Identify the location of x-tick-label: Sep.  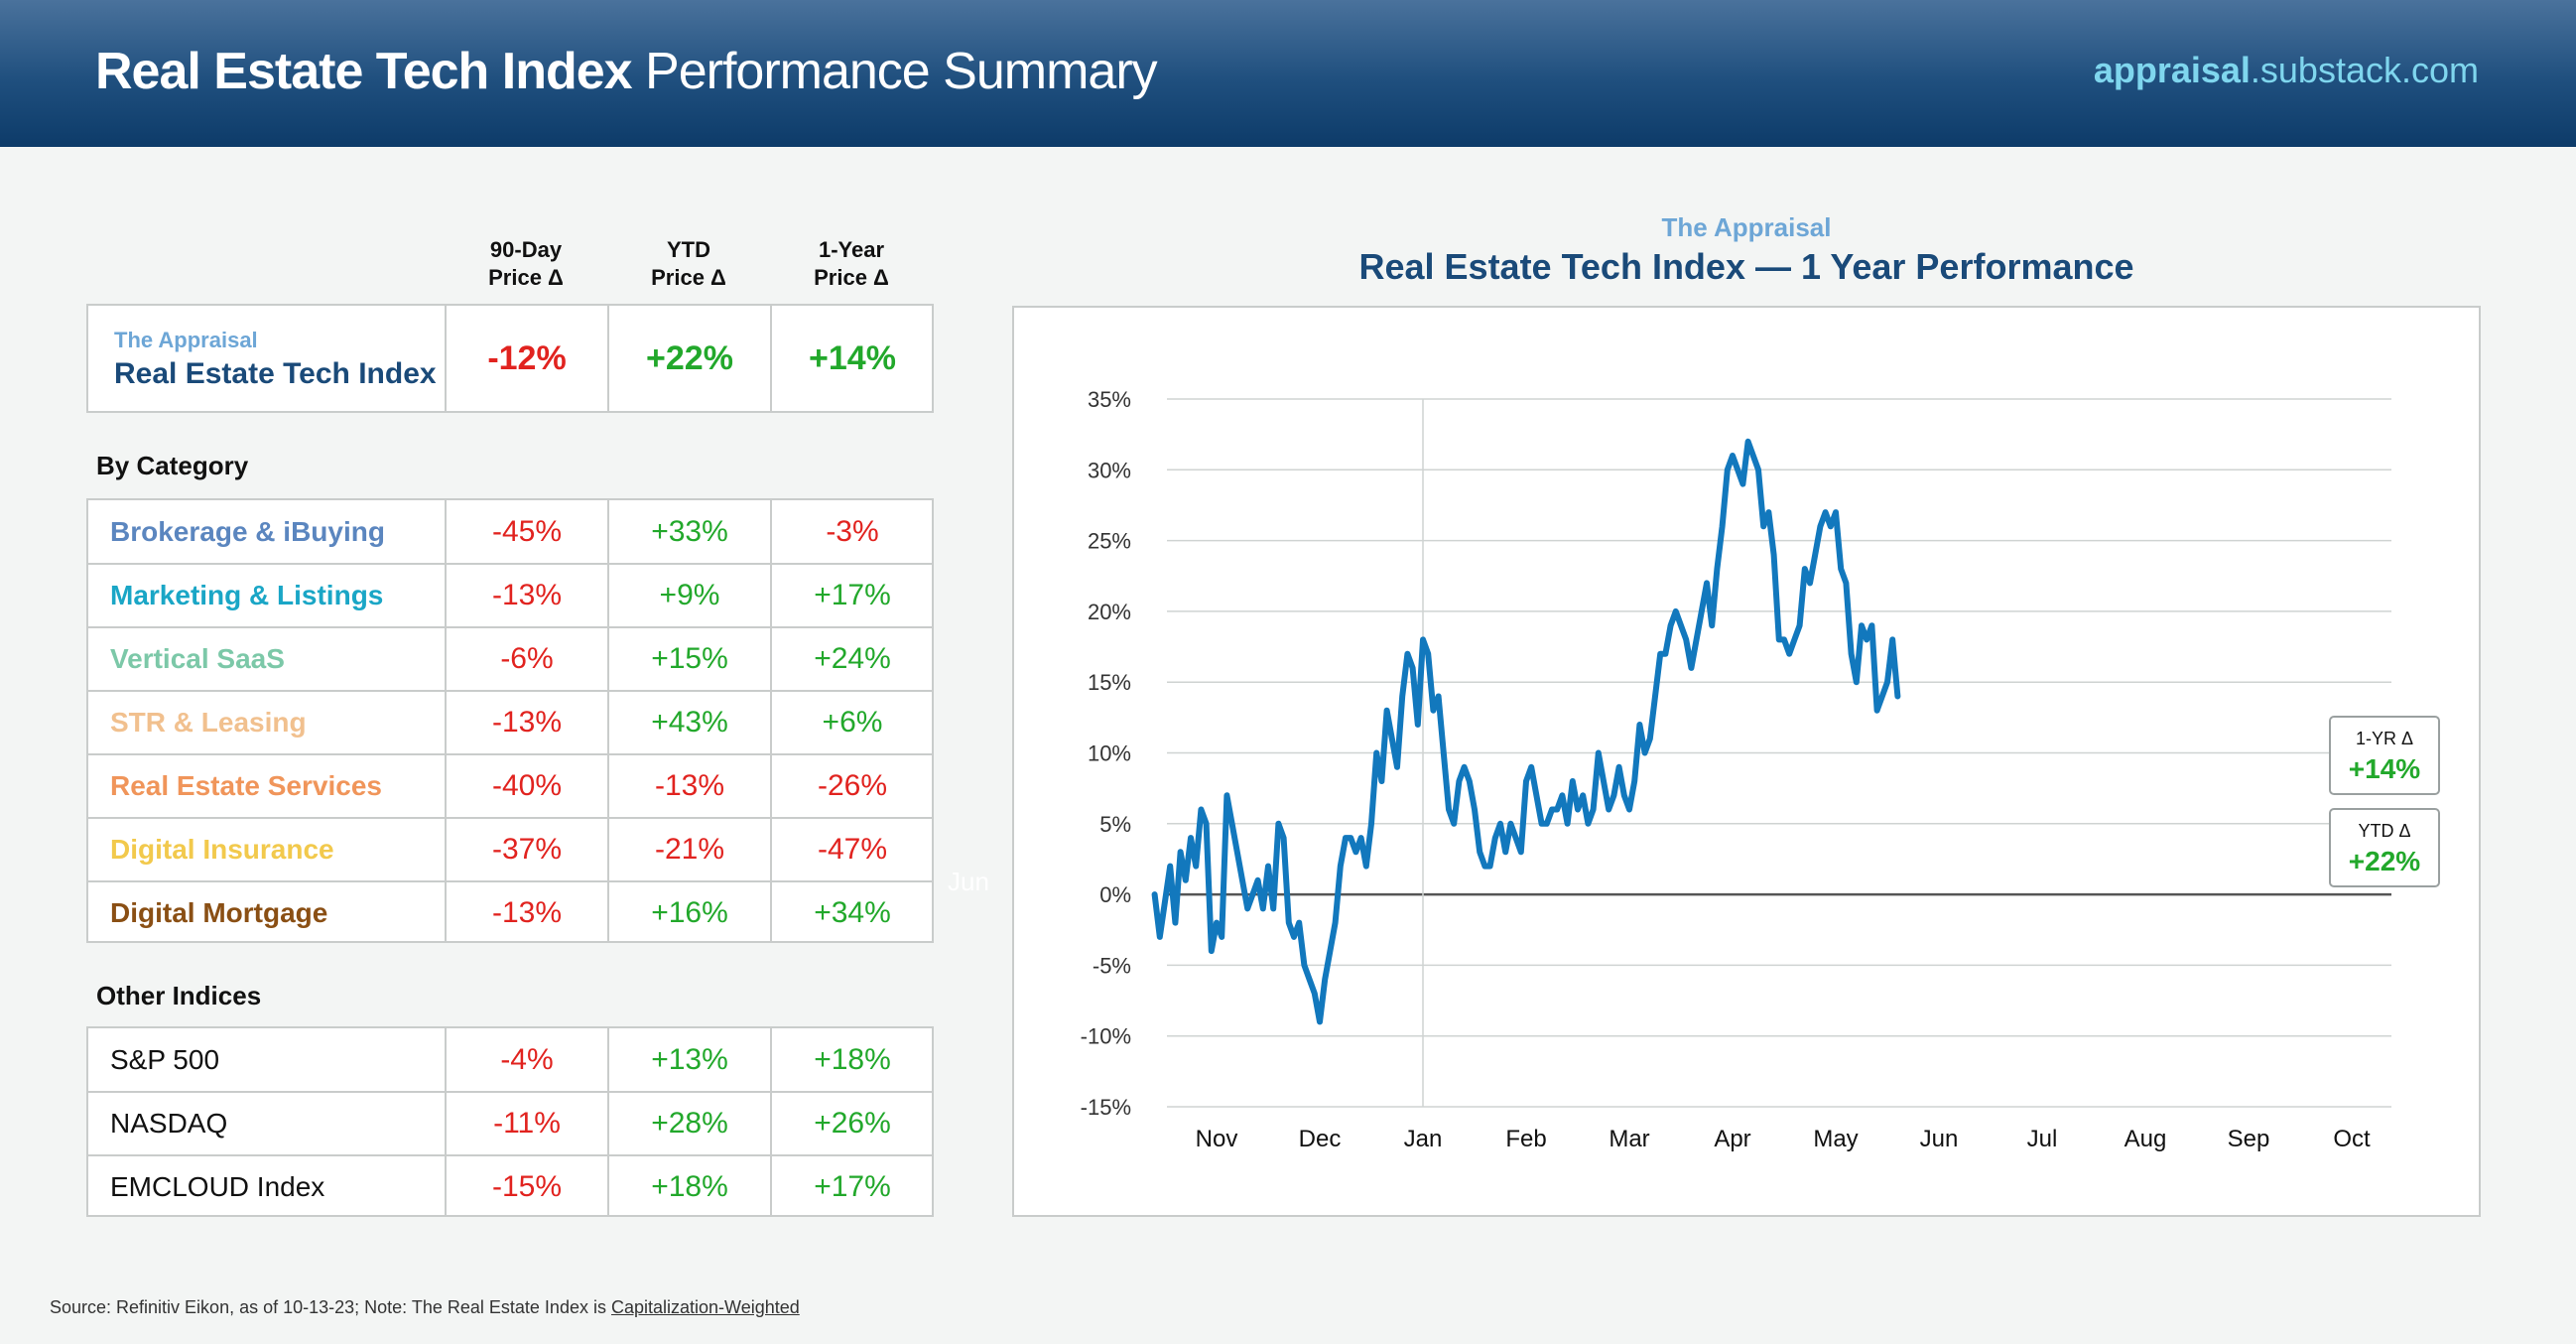
(2249, 1139).